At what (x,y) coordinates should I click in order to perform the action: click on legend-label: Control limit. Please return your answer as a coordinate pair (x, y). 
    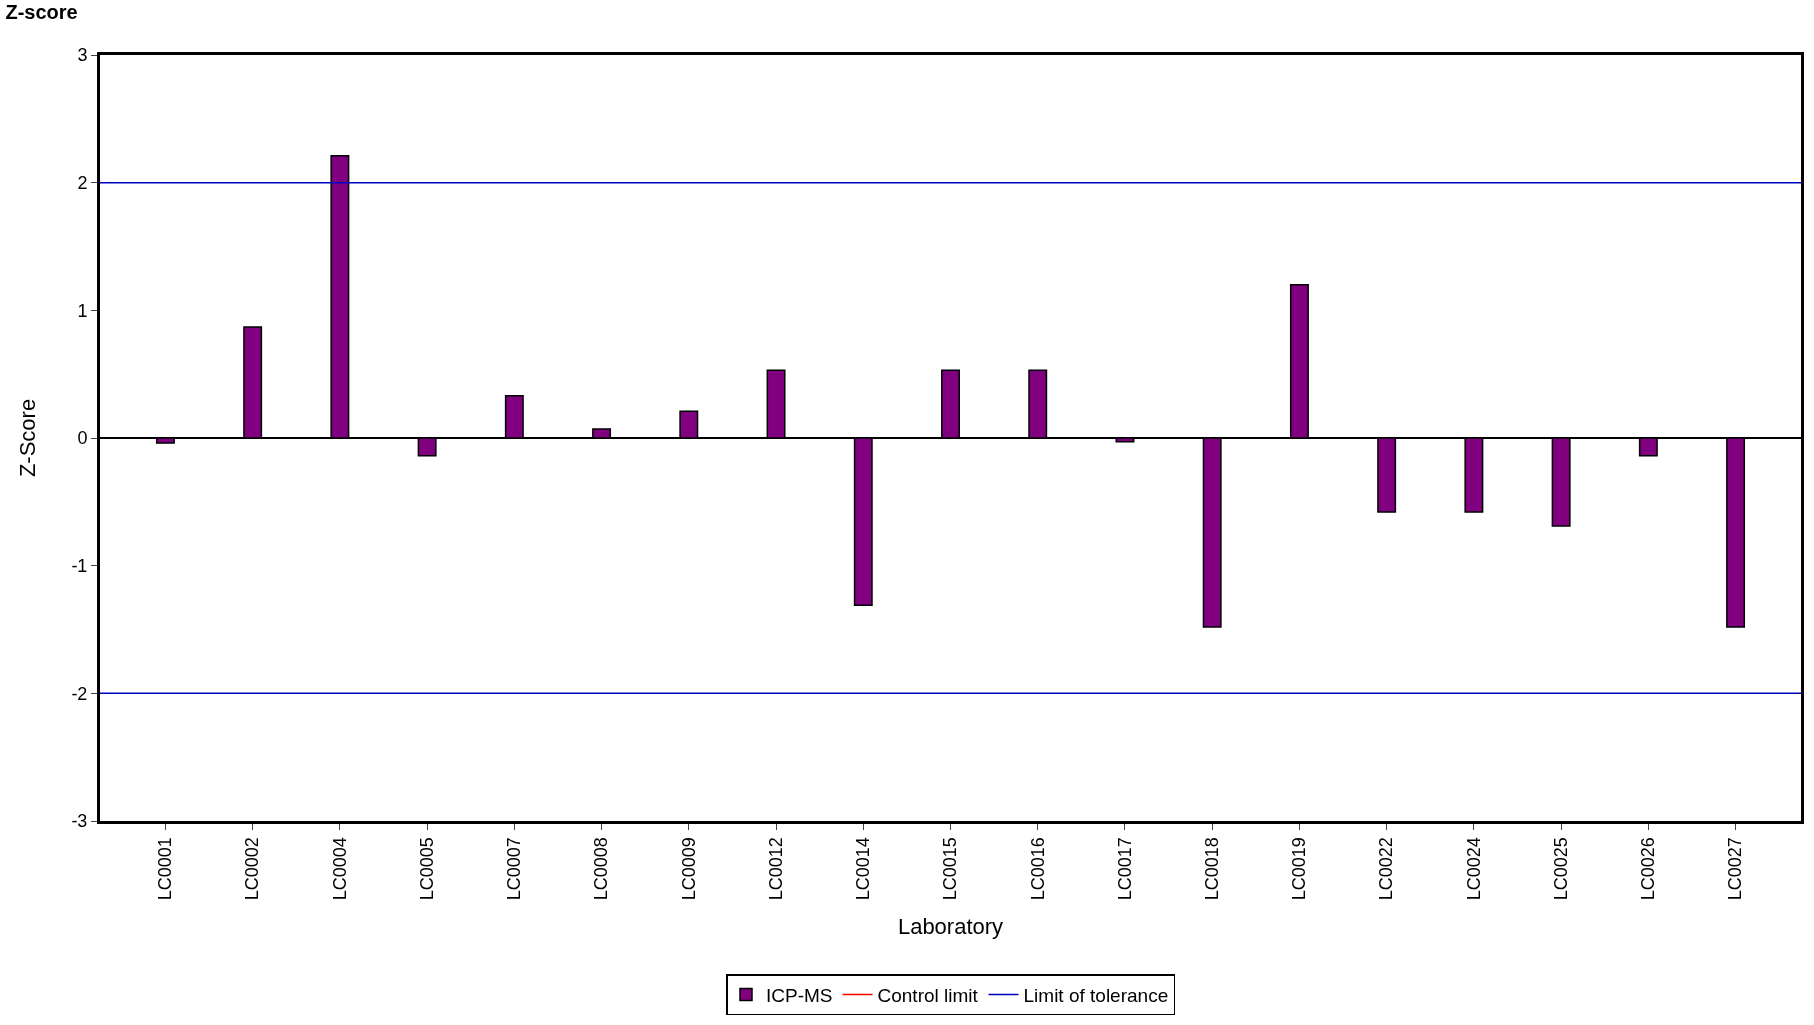
    Looking at the image, I should click on (928, 995).